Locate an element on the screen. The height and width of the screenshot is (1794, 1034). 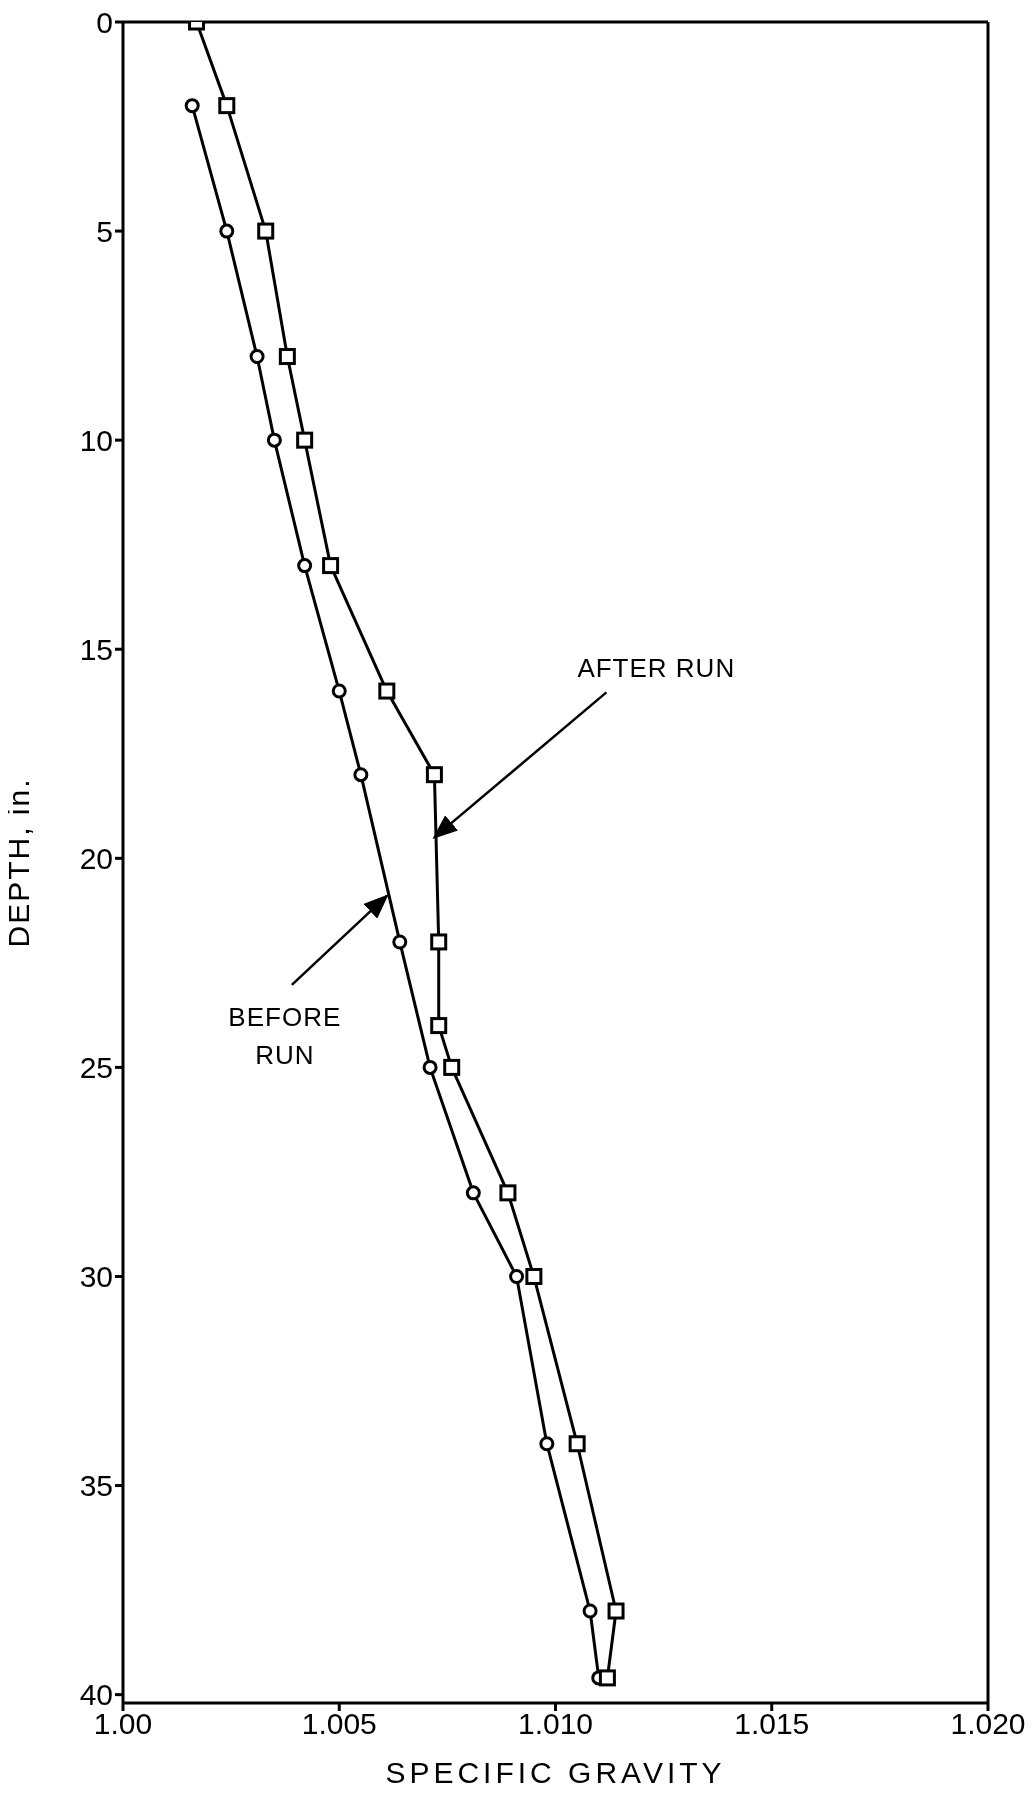
y-tick-label: 35 is located at coordinates (96, 1486).